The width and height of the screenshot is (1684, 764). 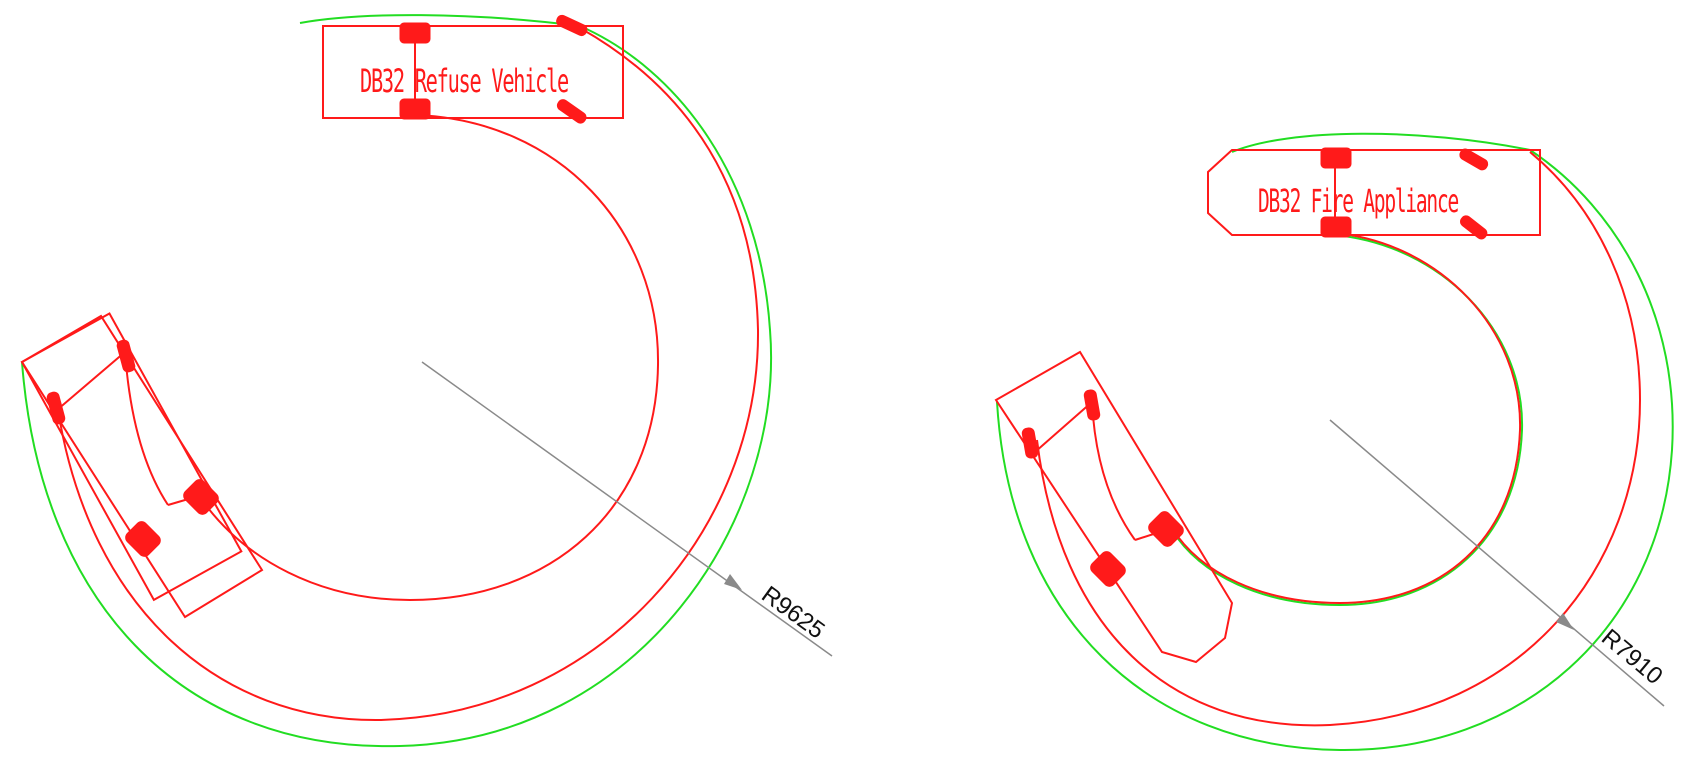 I want to click on refuse-radius-arrow, so click(x=733, y=582).